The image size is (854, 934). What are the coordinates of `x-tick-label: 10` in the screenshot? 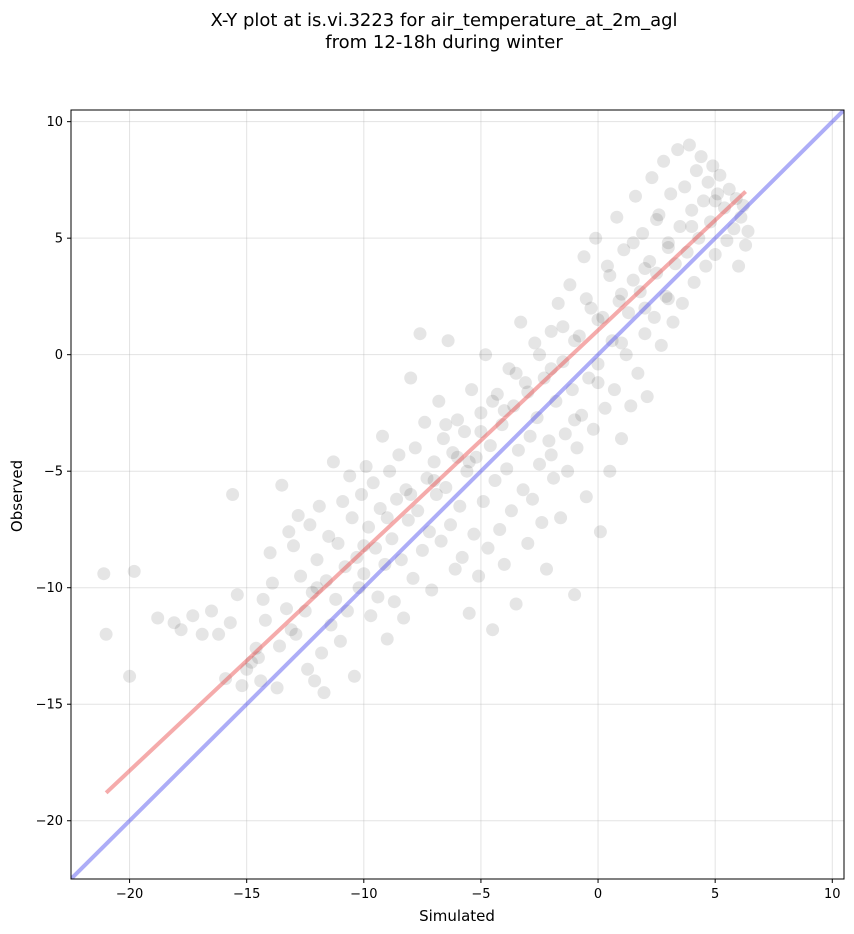 It's located at (832, 894).